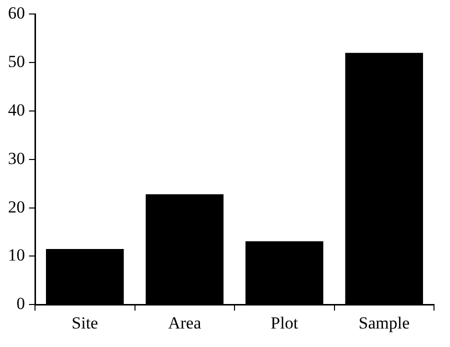 This screenshot has height=347, width=450. I want to click on y-tick-label: 30, so click(16, 158).